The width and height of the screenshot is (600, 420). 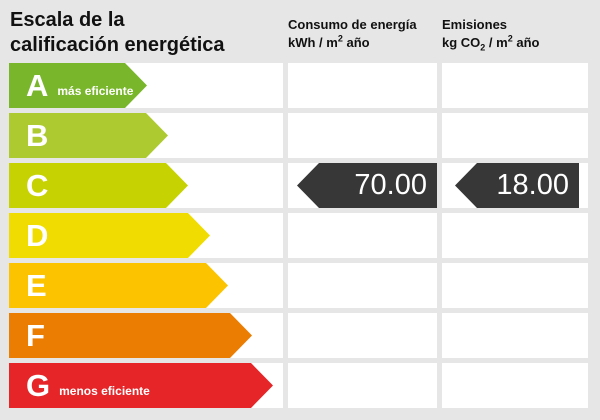 What do you see at coordinates (362, 285) in the screenshot?
I see `consumo-cell-e` at bounding box center [362, 285].